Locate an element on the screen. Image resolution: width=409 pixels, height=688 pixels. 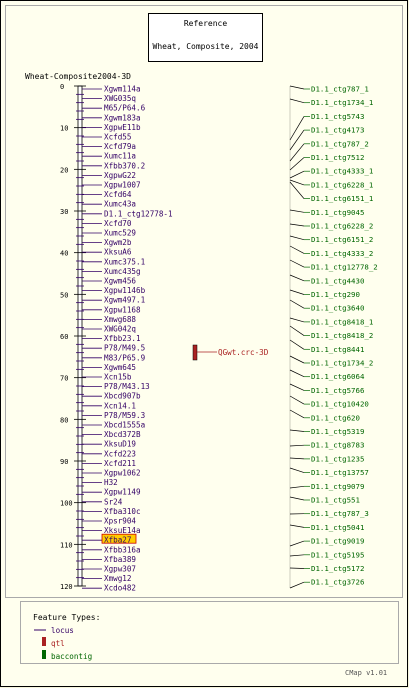
marker-item: Xumc529 is located at coordinates (109, 233).